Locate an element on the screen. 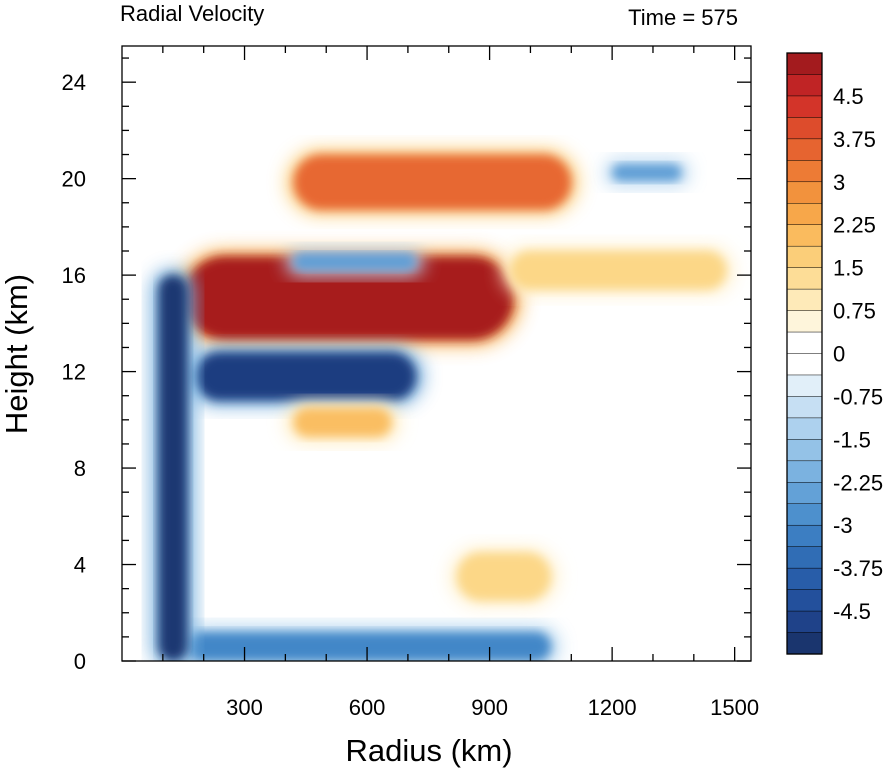 The width and height of the screenshot is (895, 774). colorbar-label: 3.75 is located at coordinates (854, 139).